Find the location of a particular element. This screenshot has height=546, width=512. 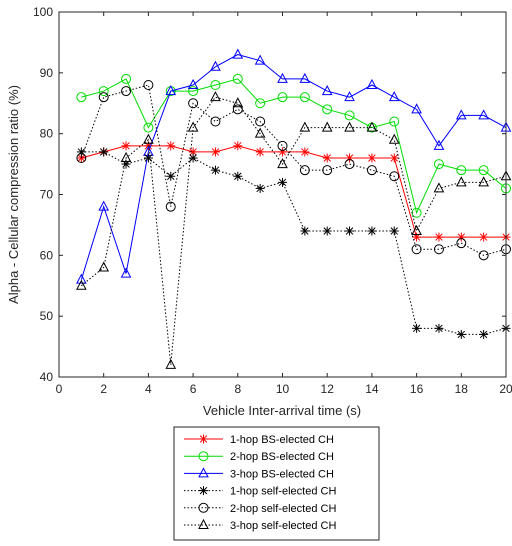

x-tick-label: 6 is located at coordinates (193, 389).